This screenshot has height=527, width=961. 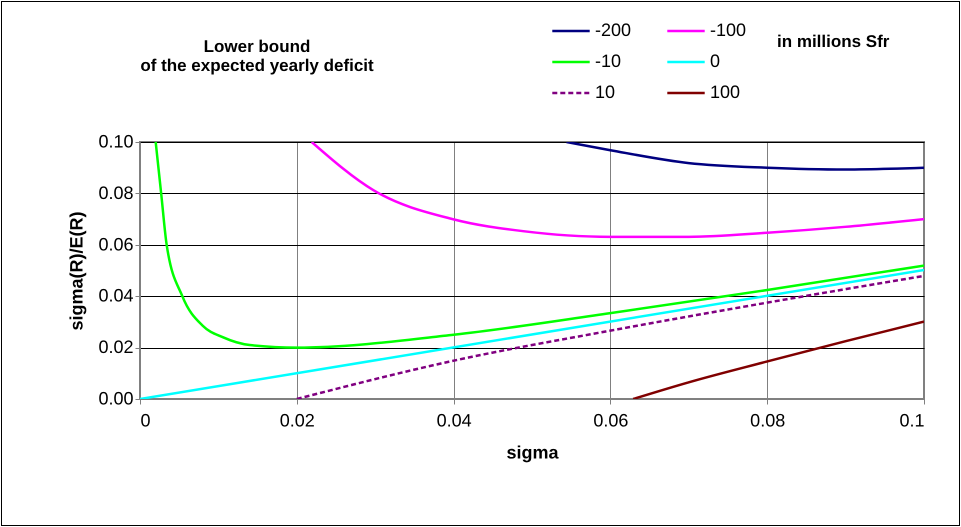 I want to click on legend-label: -10, so click(x=608, y=61).